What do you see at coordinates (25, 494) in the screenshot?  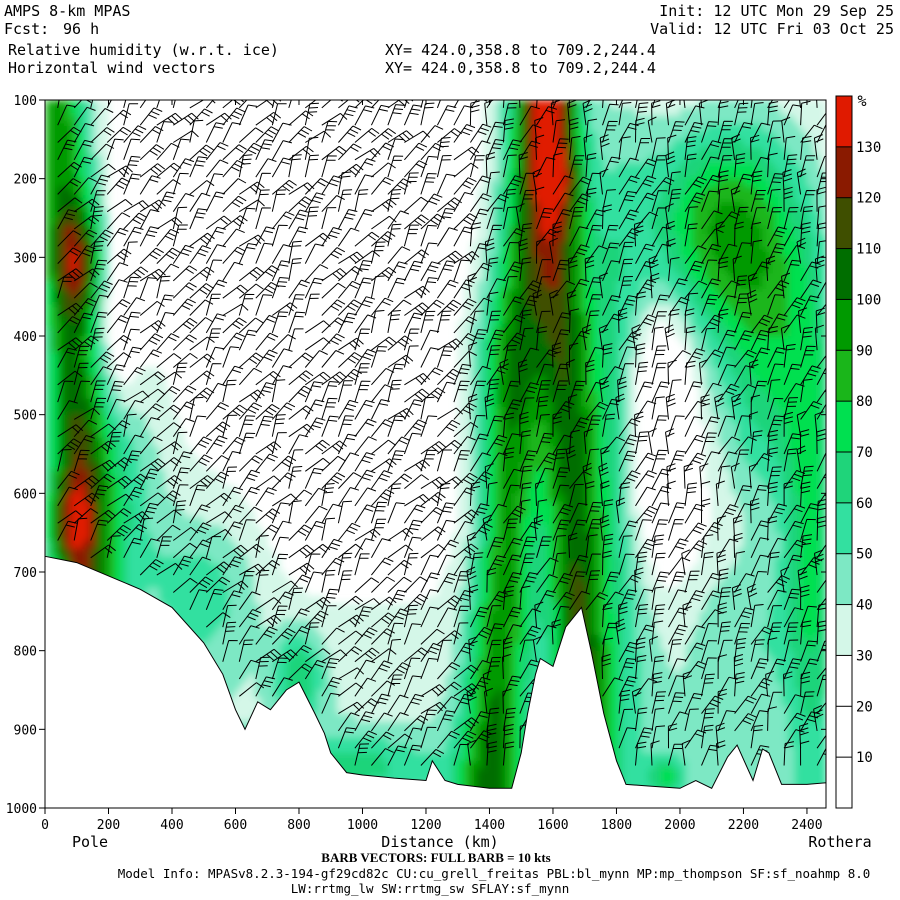 I see `y-tick-label: 600` at bounding box center [25, 494].